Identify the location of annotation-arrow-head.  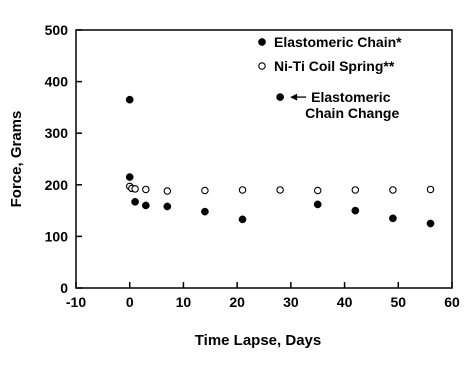
(294, 97).